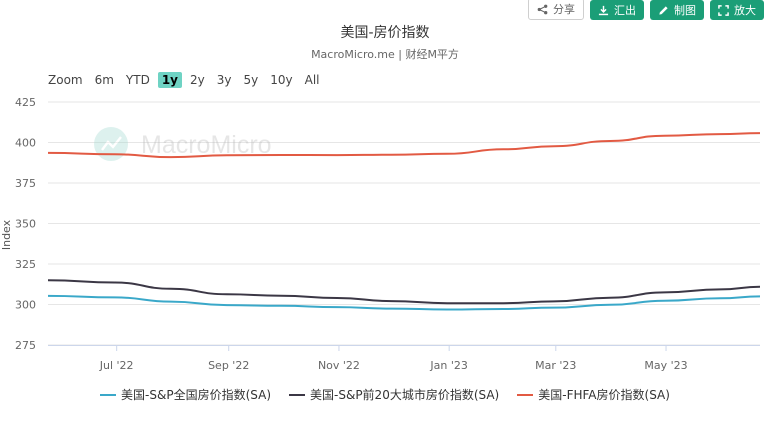 This screenshot has height=433, width=770. Describe the element at coordinates (405, 395) in the screenshot. I see `legend-label: 美国-S&P前20大城市房价指数(SA)` at that location.